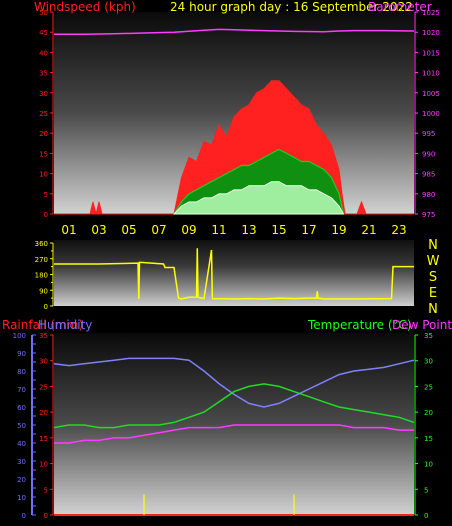 The image size is (452, 526). I want to click on hour-label: 13, so click(248, 230).